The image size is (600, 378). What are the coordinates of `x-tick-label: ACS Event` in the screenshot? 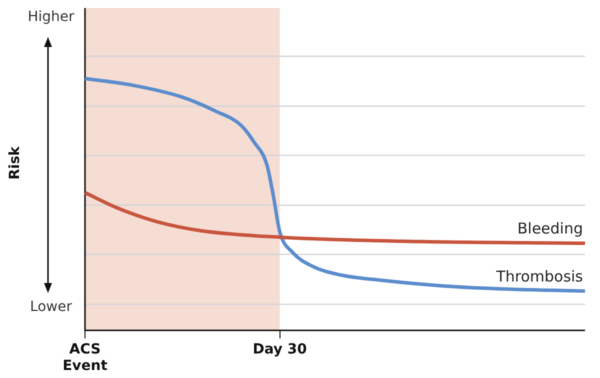 It's located at (85, 357).